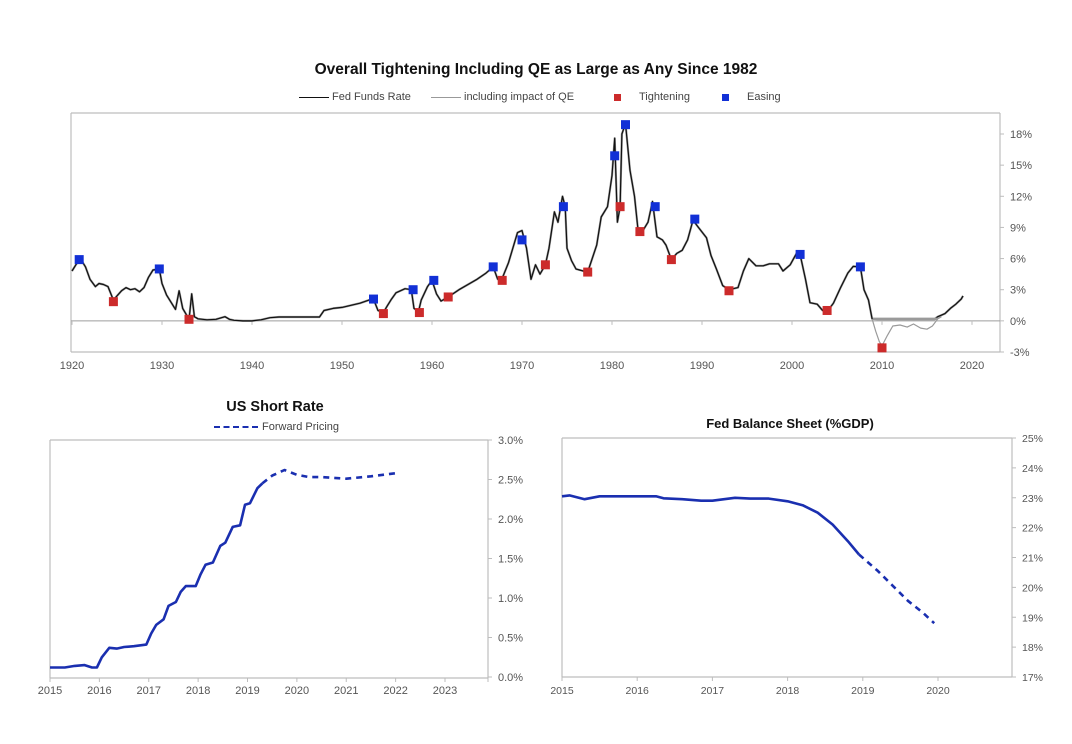 This screenshot has width=1072, height=744. Describe the element at coordinates (562, 691) in the screenshot. I see `x-tick-label: 2015` at that location.